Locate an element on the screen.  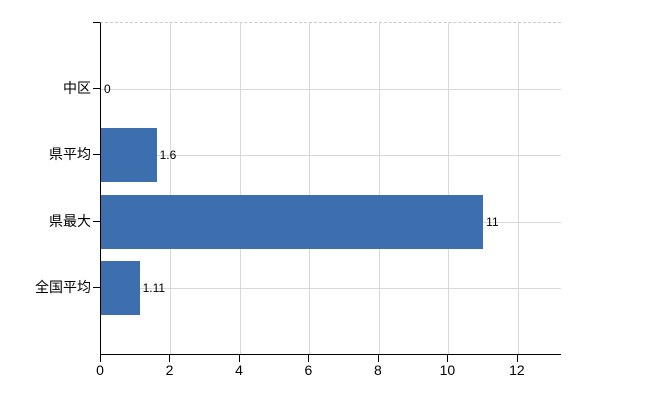
category-label: 県平均 is located at coordinates (70, 154).